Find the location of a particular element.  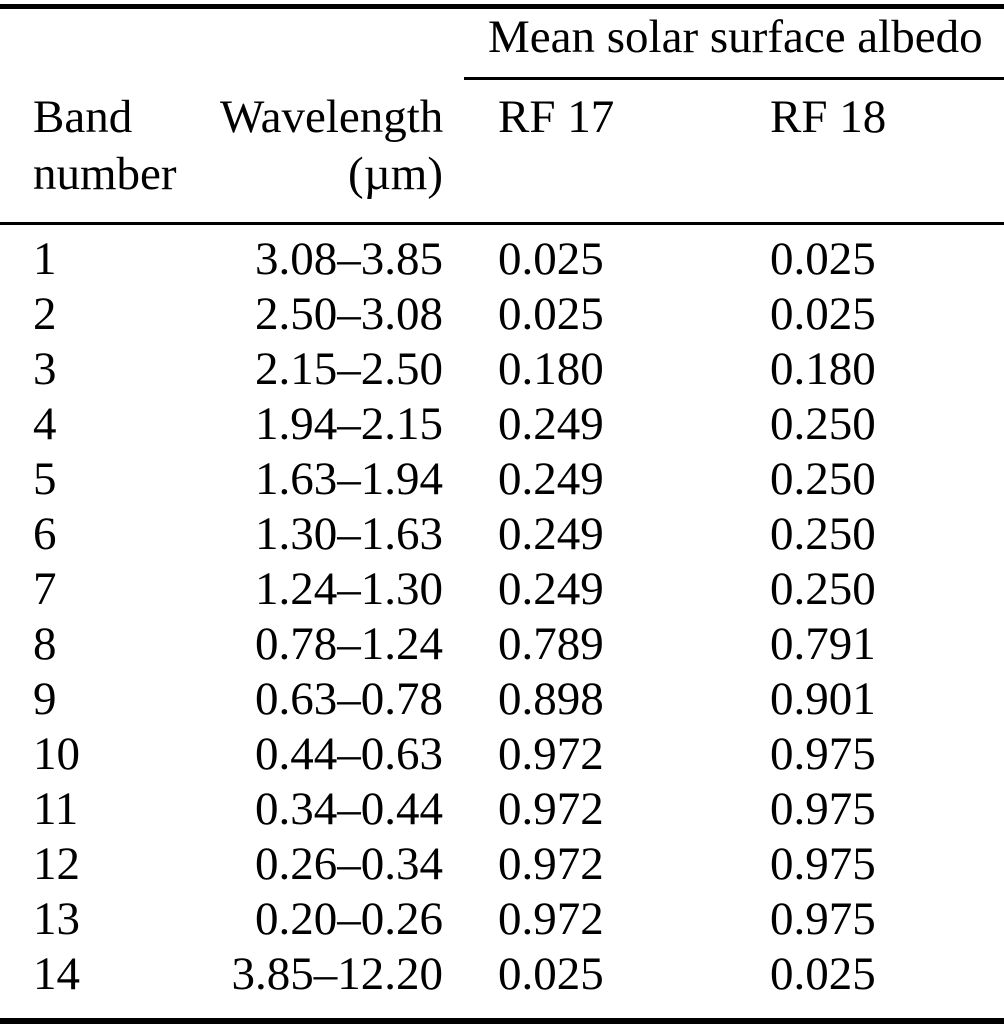

wavelength-cell: 0.20–0.26 is located at coordinates (349, 919).